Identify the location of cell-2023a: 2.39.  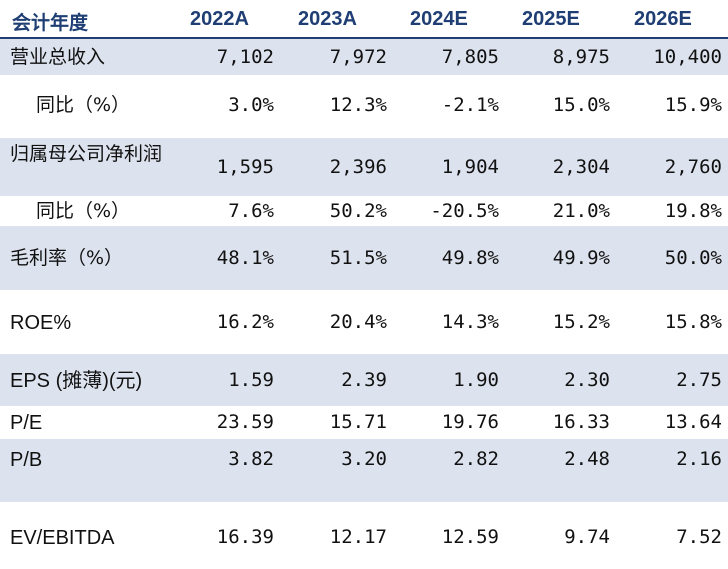
(364, 380).